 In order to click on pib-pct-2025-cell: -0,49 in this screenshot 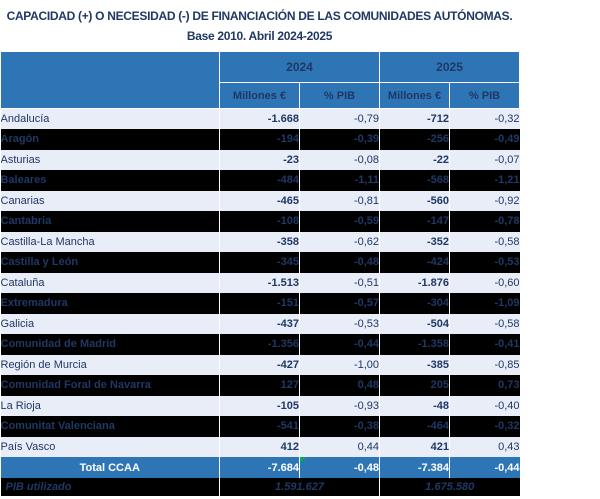, I will do `click(484, 139)`.